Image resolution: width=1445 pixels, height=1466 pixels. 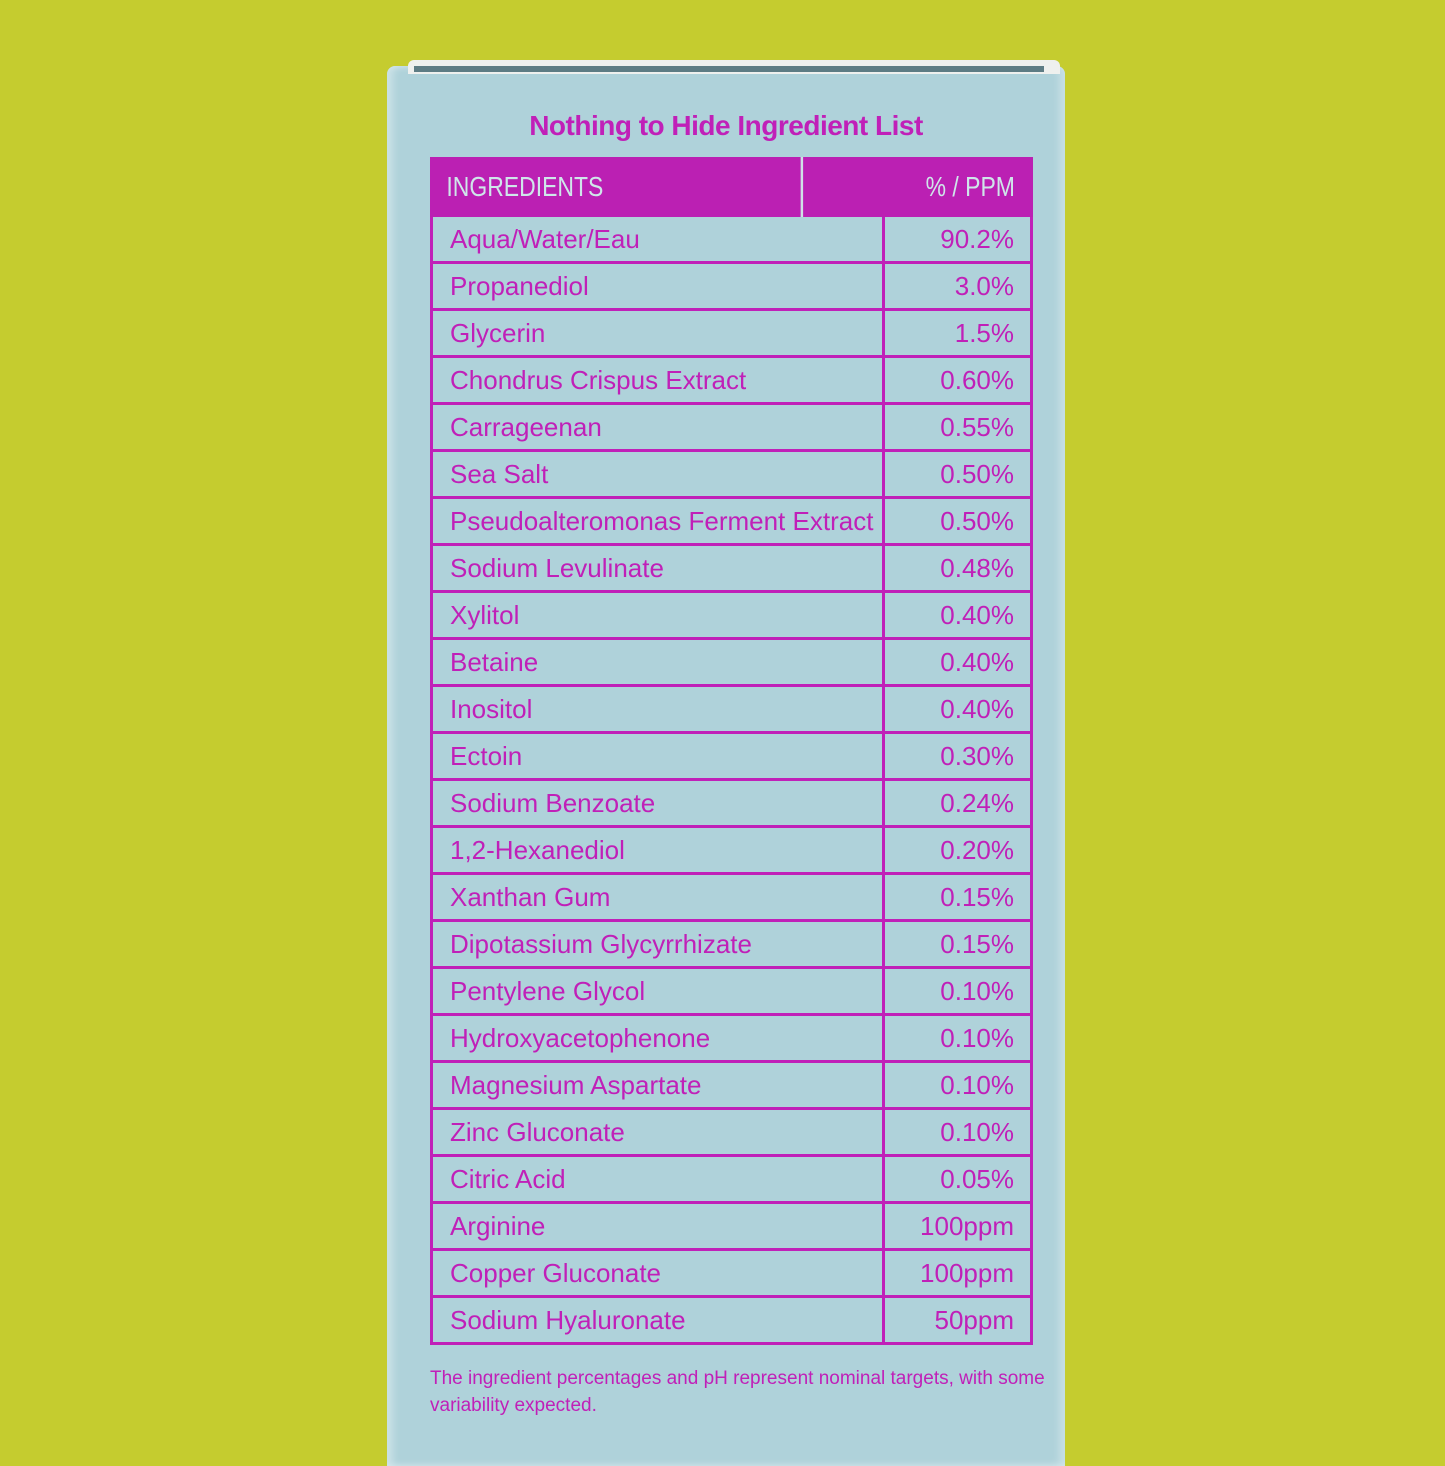 I want to click on table-row: Pseudoalteromonas Ferment Extract 0.50%, so click(x=731, y=522).